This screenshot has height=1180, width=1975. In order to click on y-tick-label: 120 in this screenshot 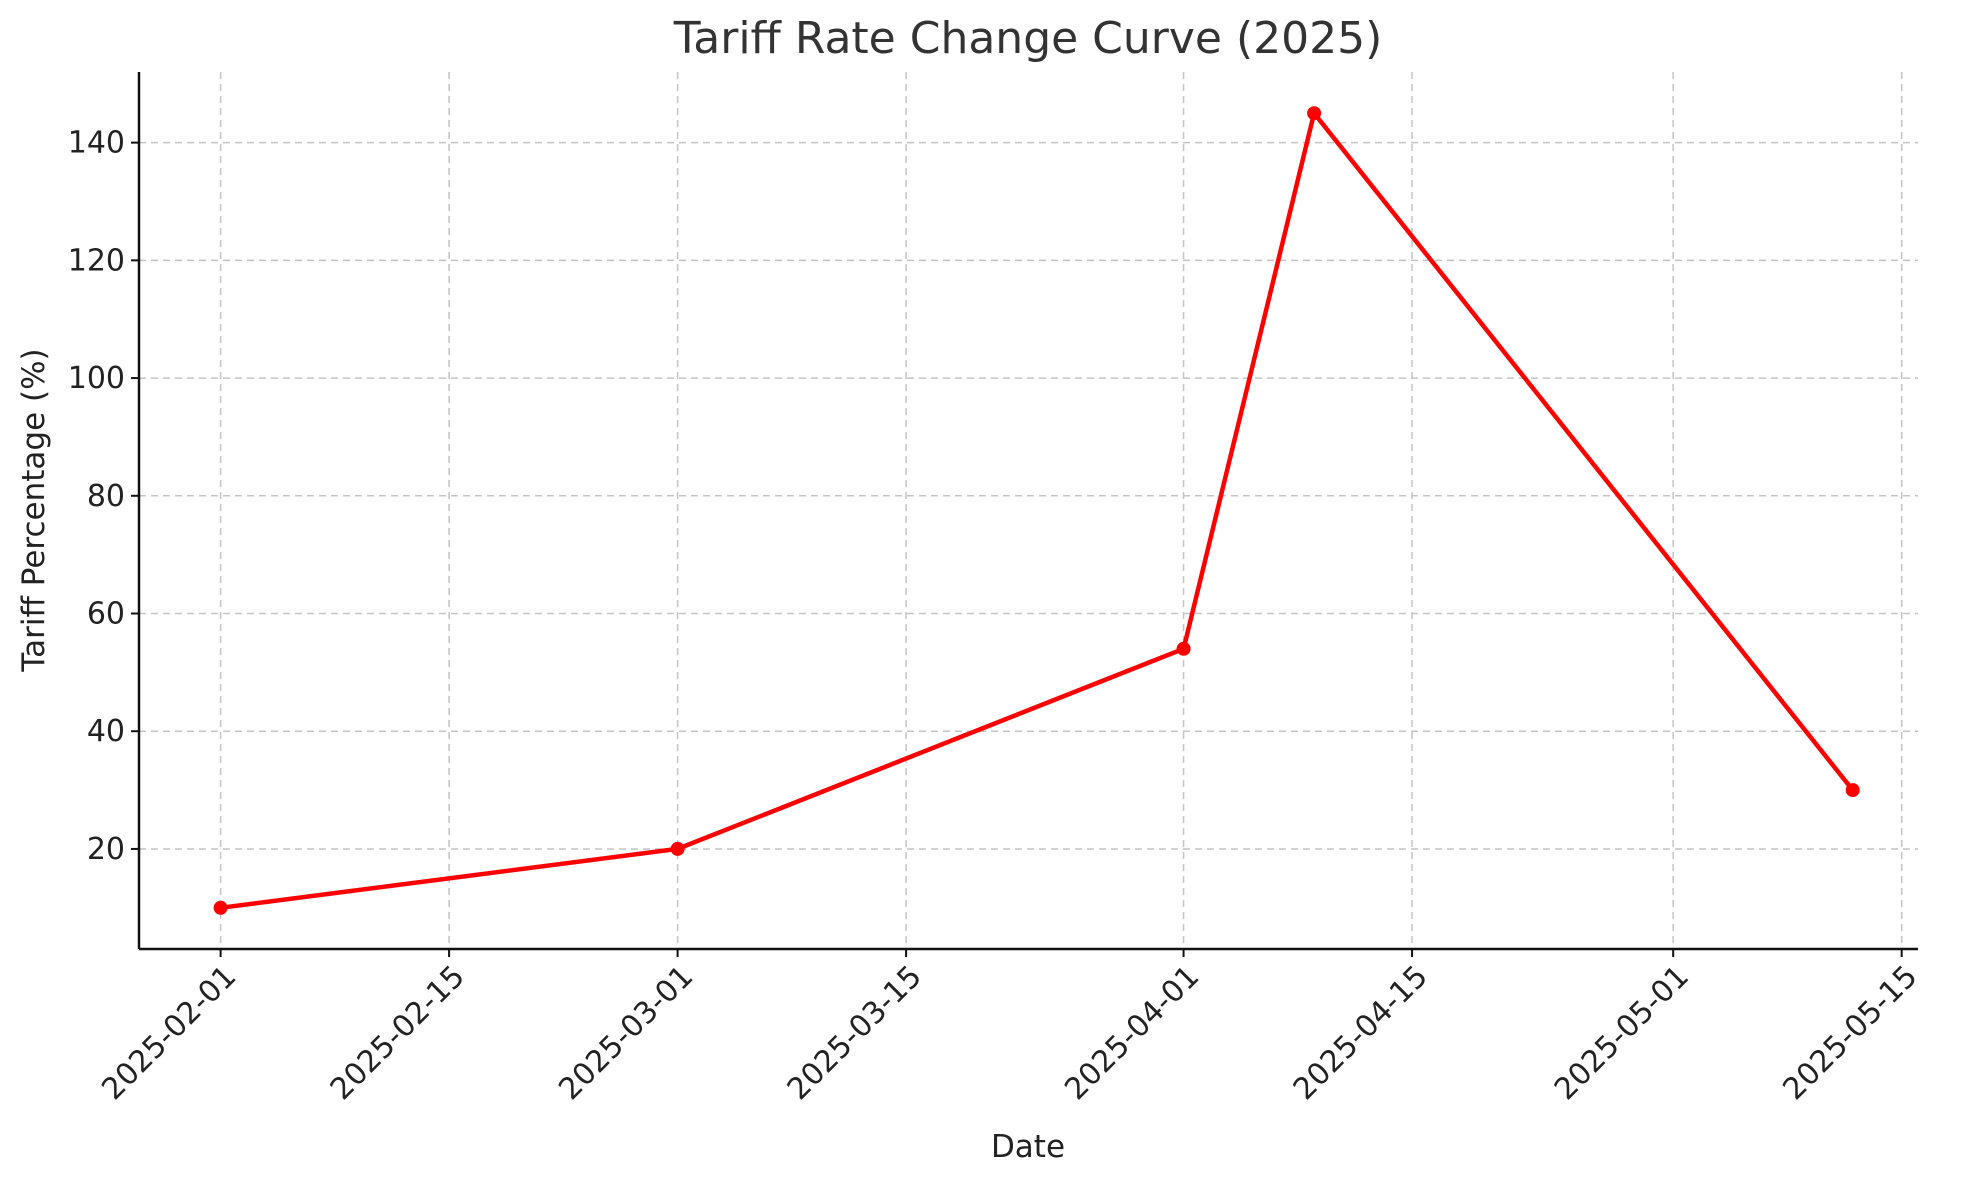, I will do `click(96, 260)`.